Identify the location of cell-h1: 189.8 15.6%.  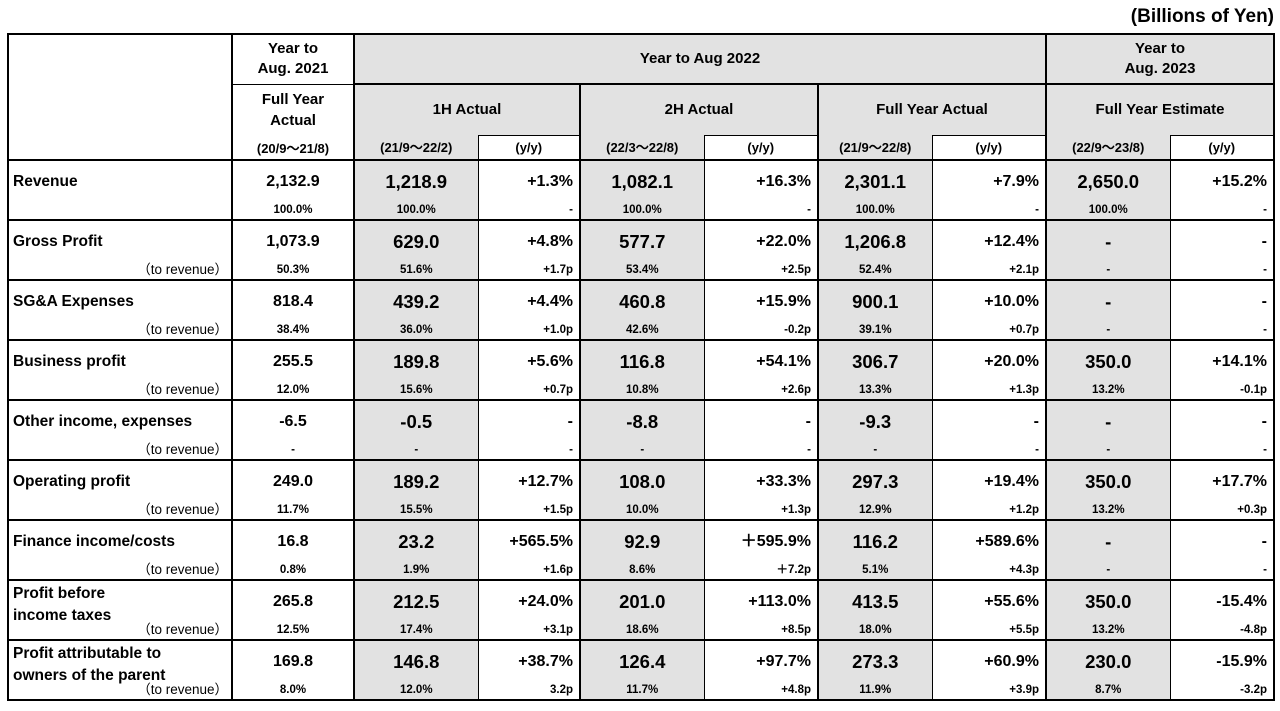
(416, 369).